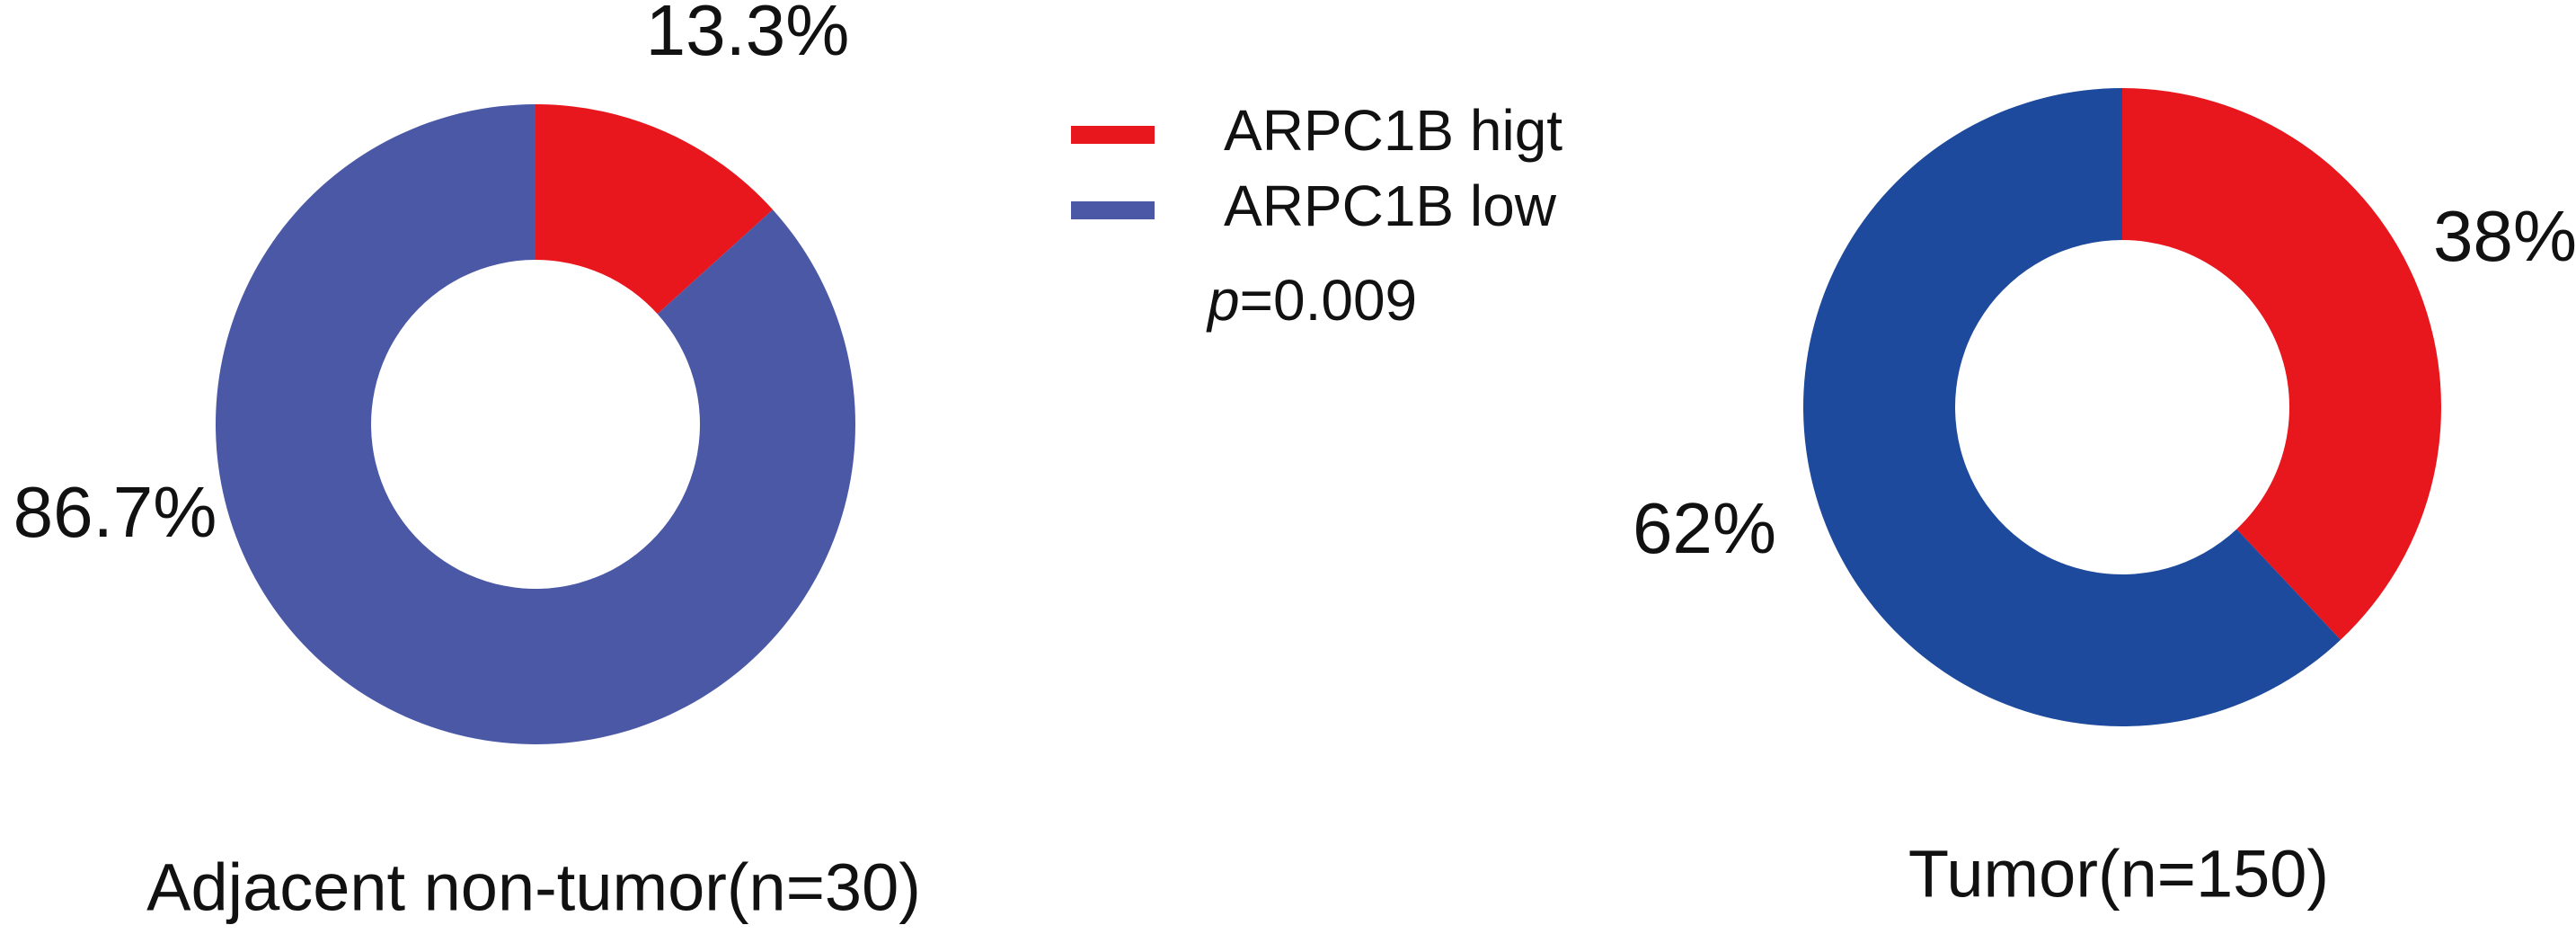 The width and height of the screenshot is (2576, 934). I want to click on chart-title: Tumor(n=150), so click(2118, 874).